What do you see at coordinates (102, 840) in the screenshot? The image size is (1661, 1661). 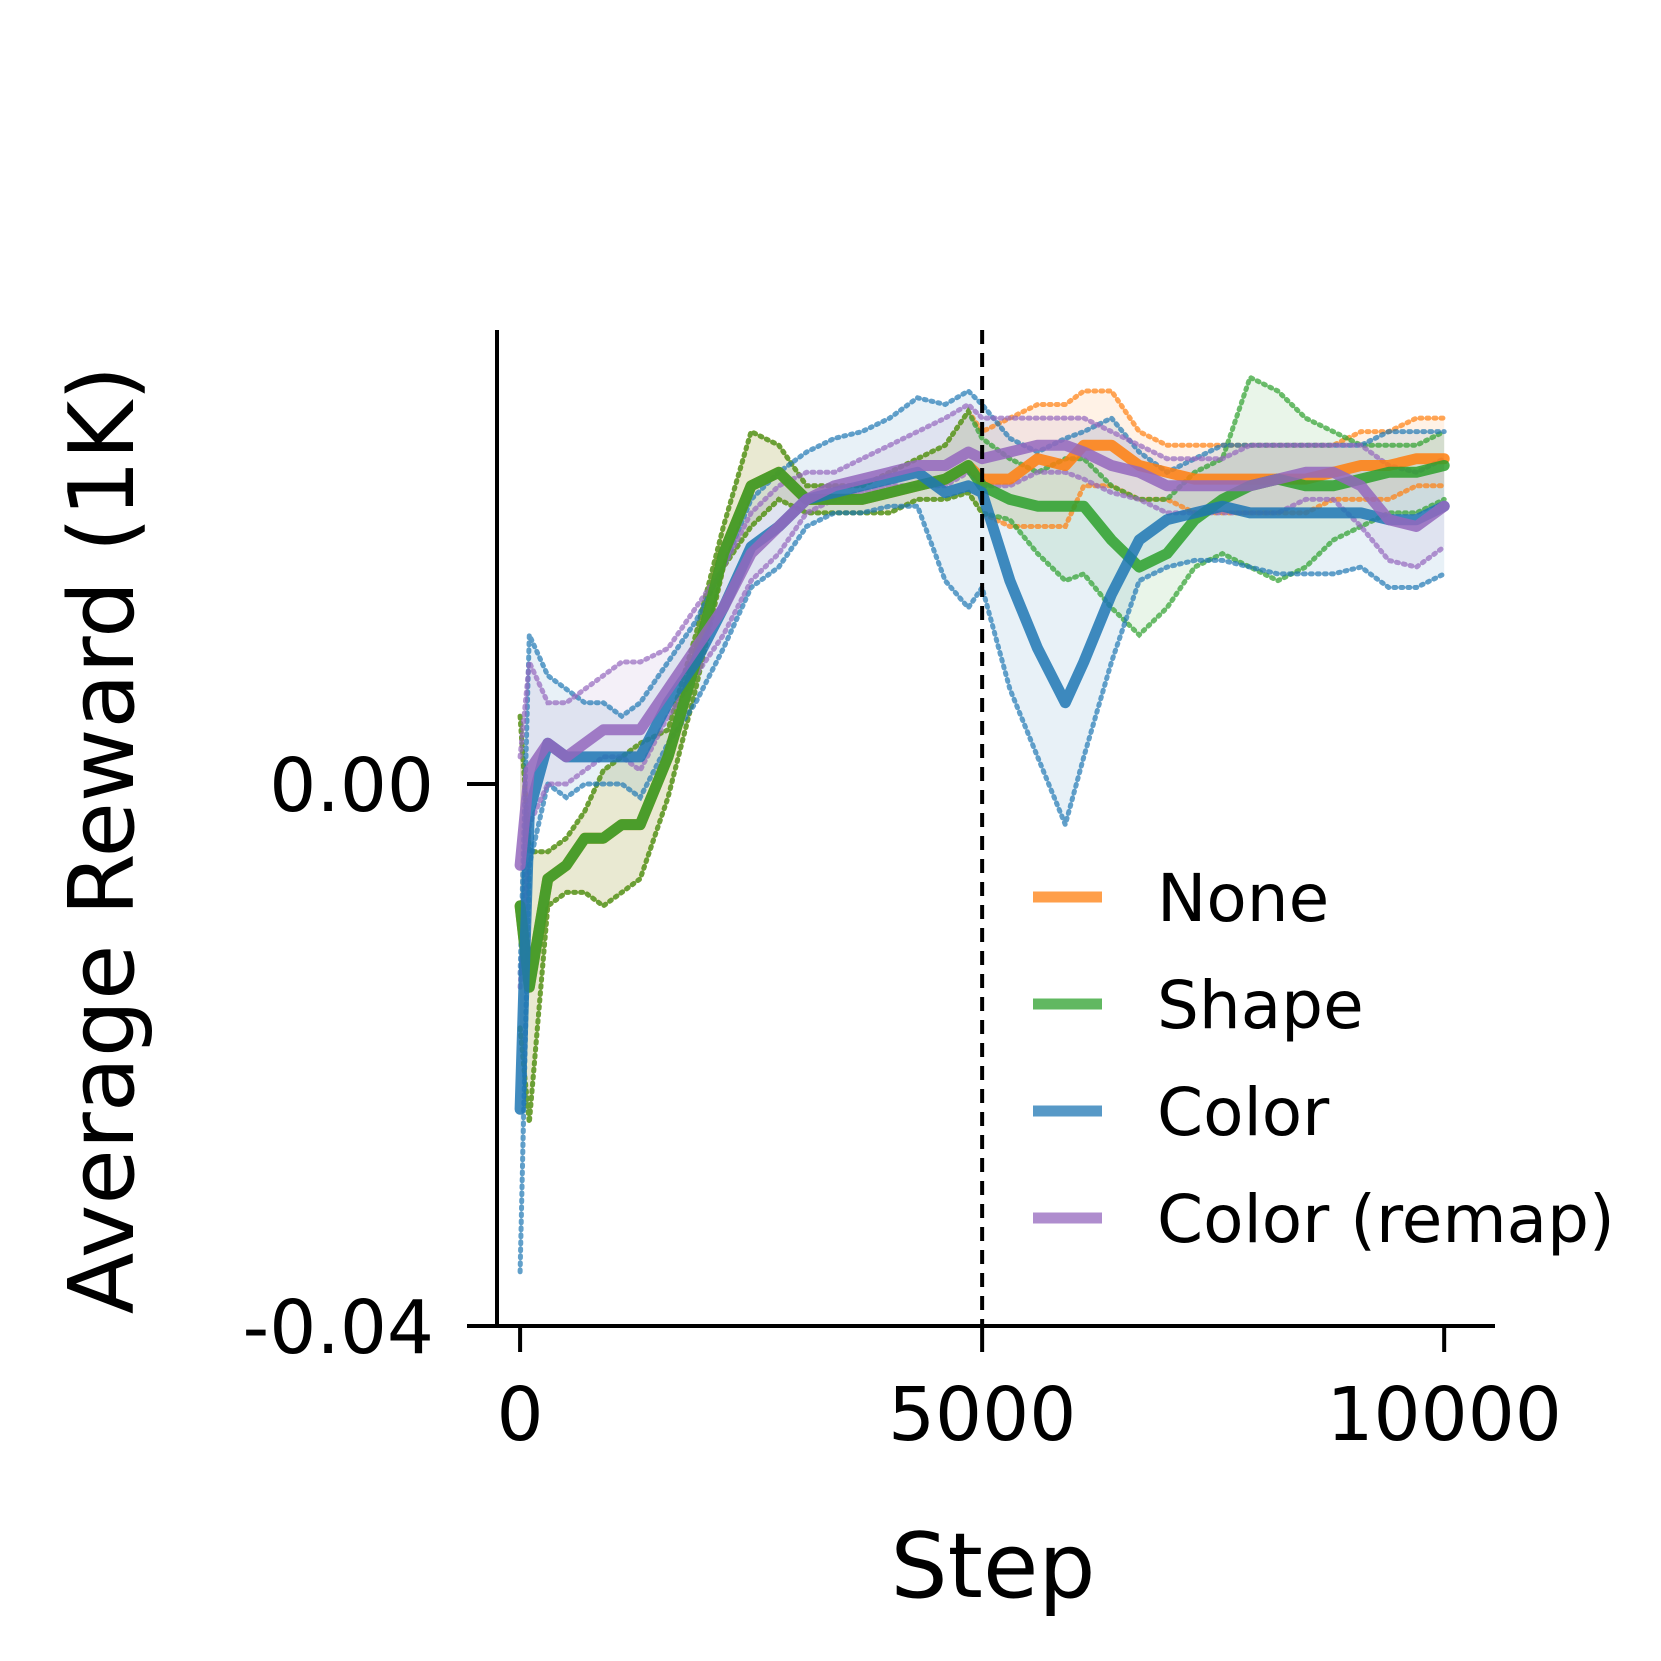 I see `y-axis-title: Average Reward (1K)` at bounding box center [102, 840].